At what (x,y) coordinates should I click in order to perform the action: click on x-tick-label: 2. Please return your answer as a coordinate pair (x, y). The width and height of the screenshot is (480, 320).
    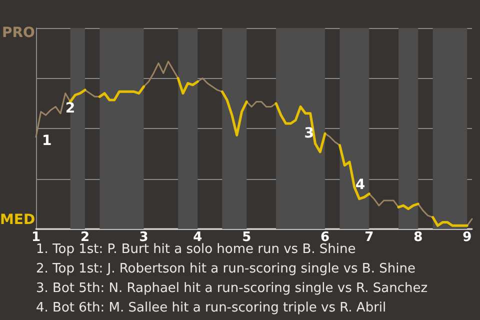
    Looking at the image, I should click on (85, 237).